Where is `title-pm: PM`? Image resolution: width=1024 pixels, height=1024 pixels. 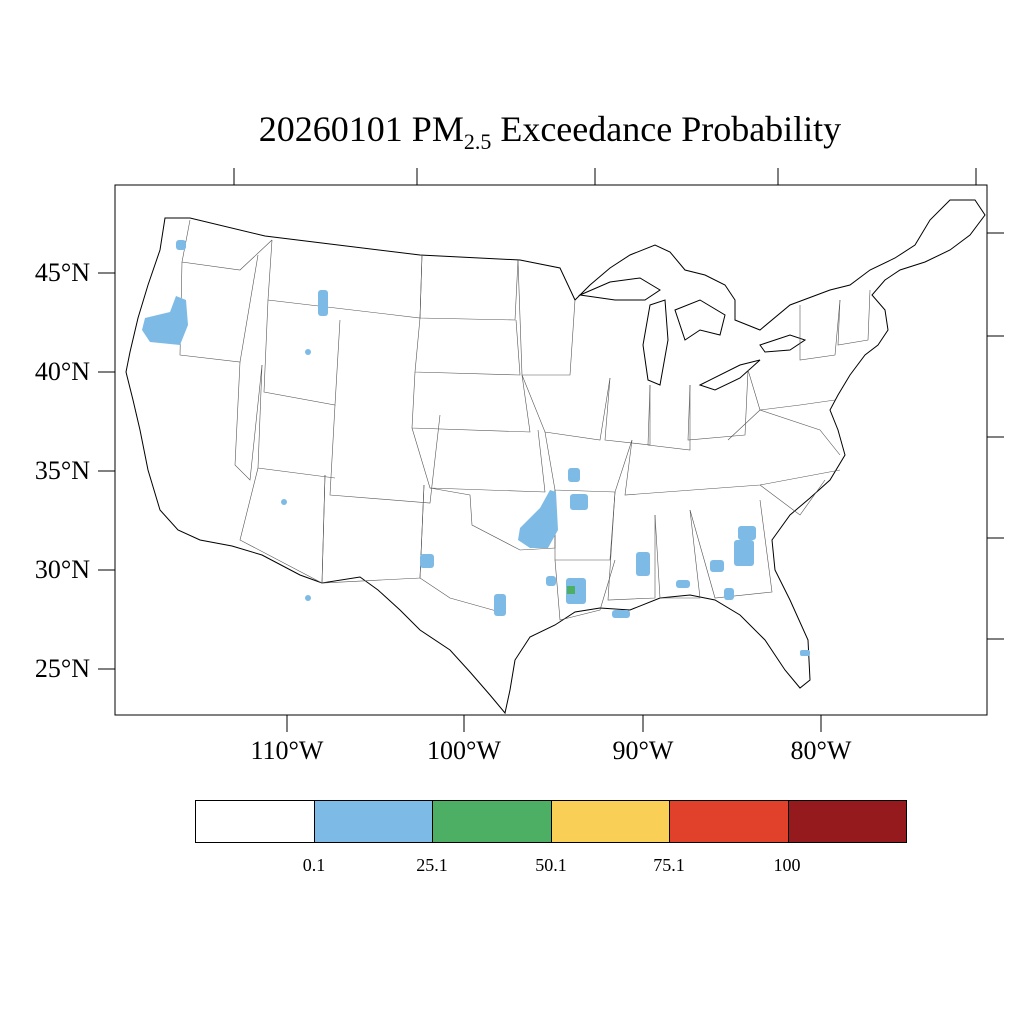
title-pm: PM is located at coordinates (437, 129).